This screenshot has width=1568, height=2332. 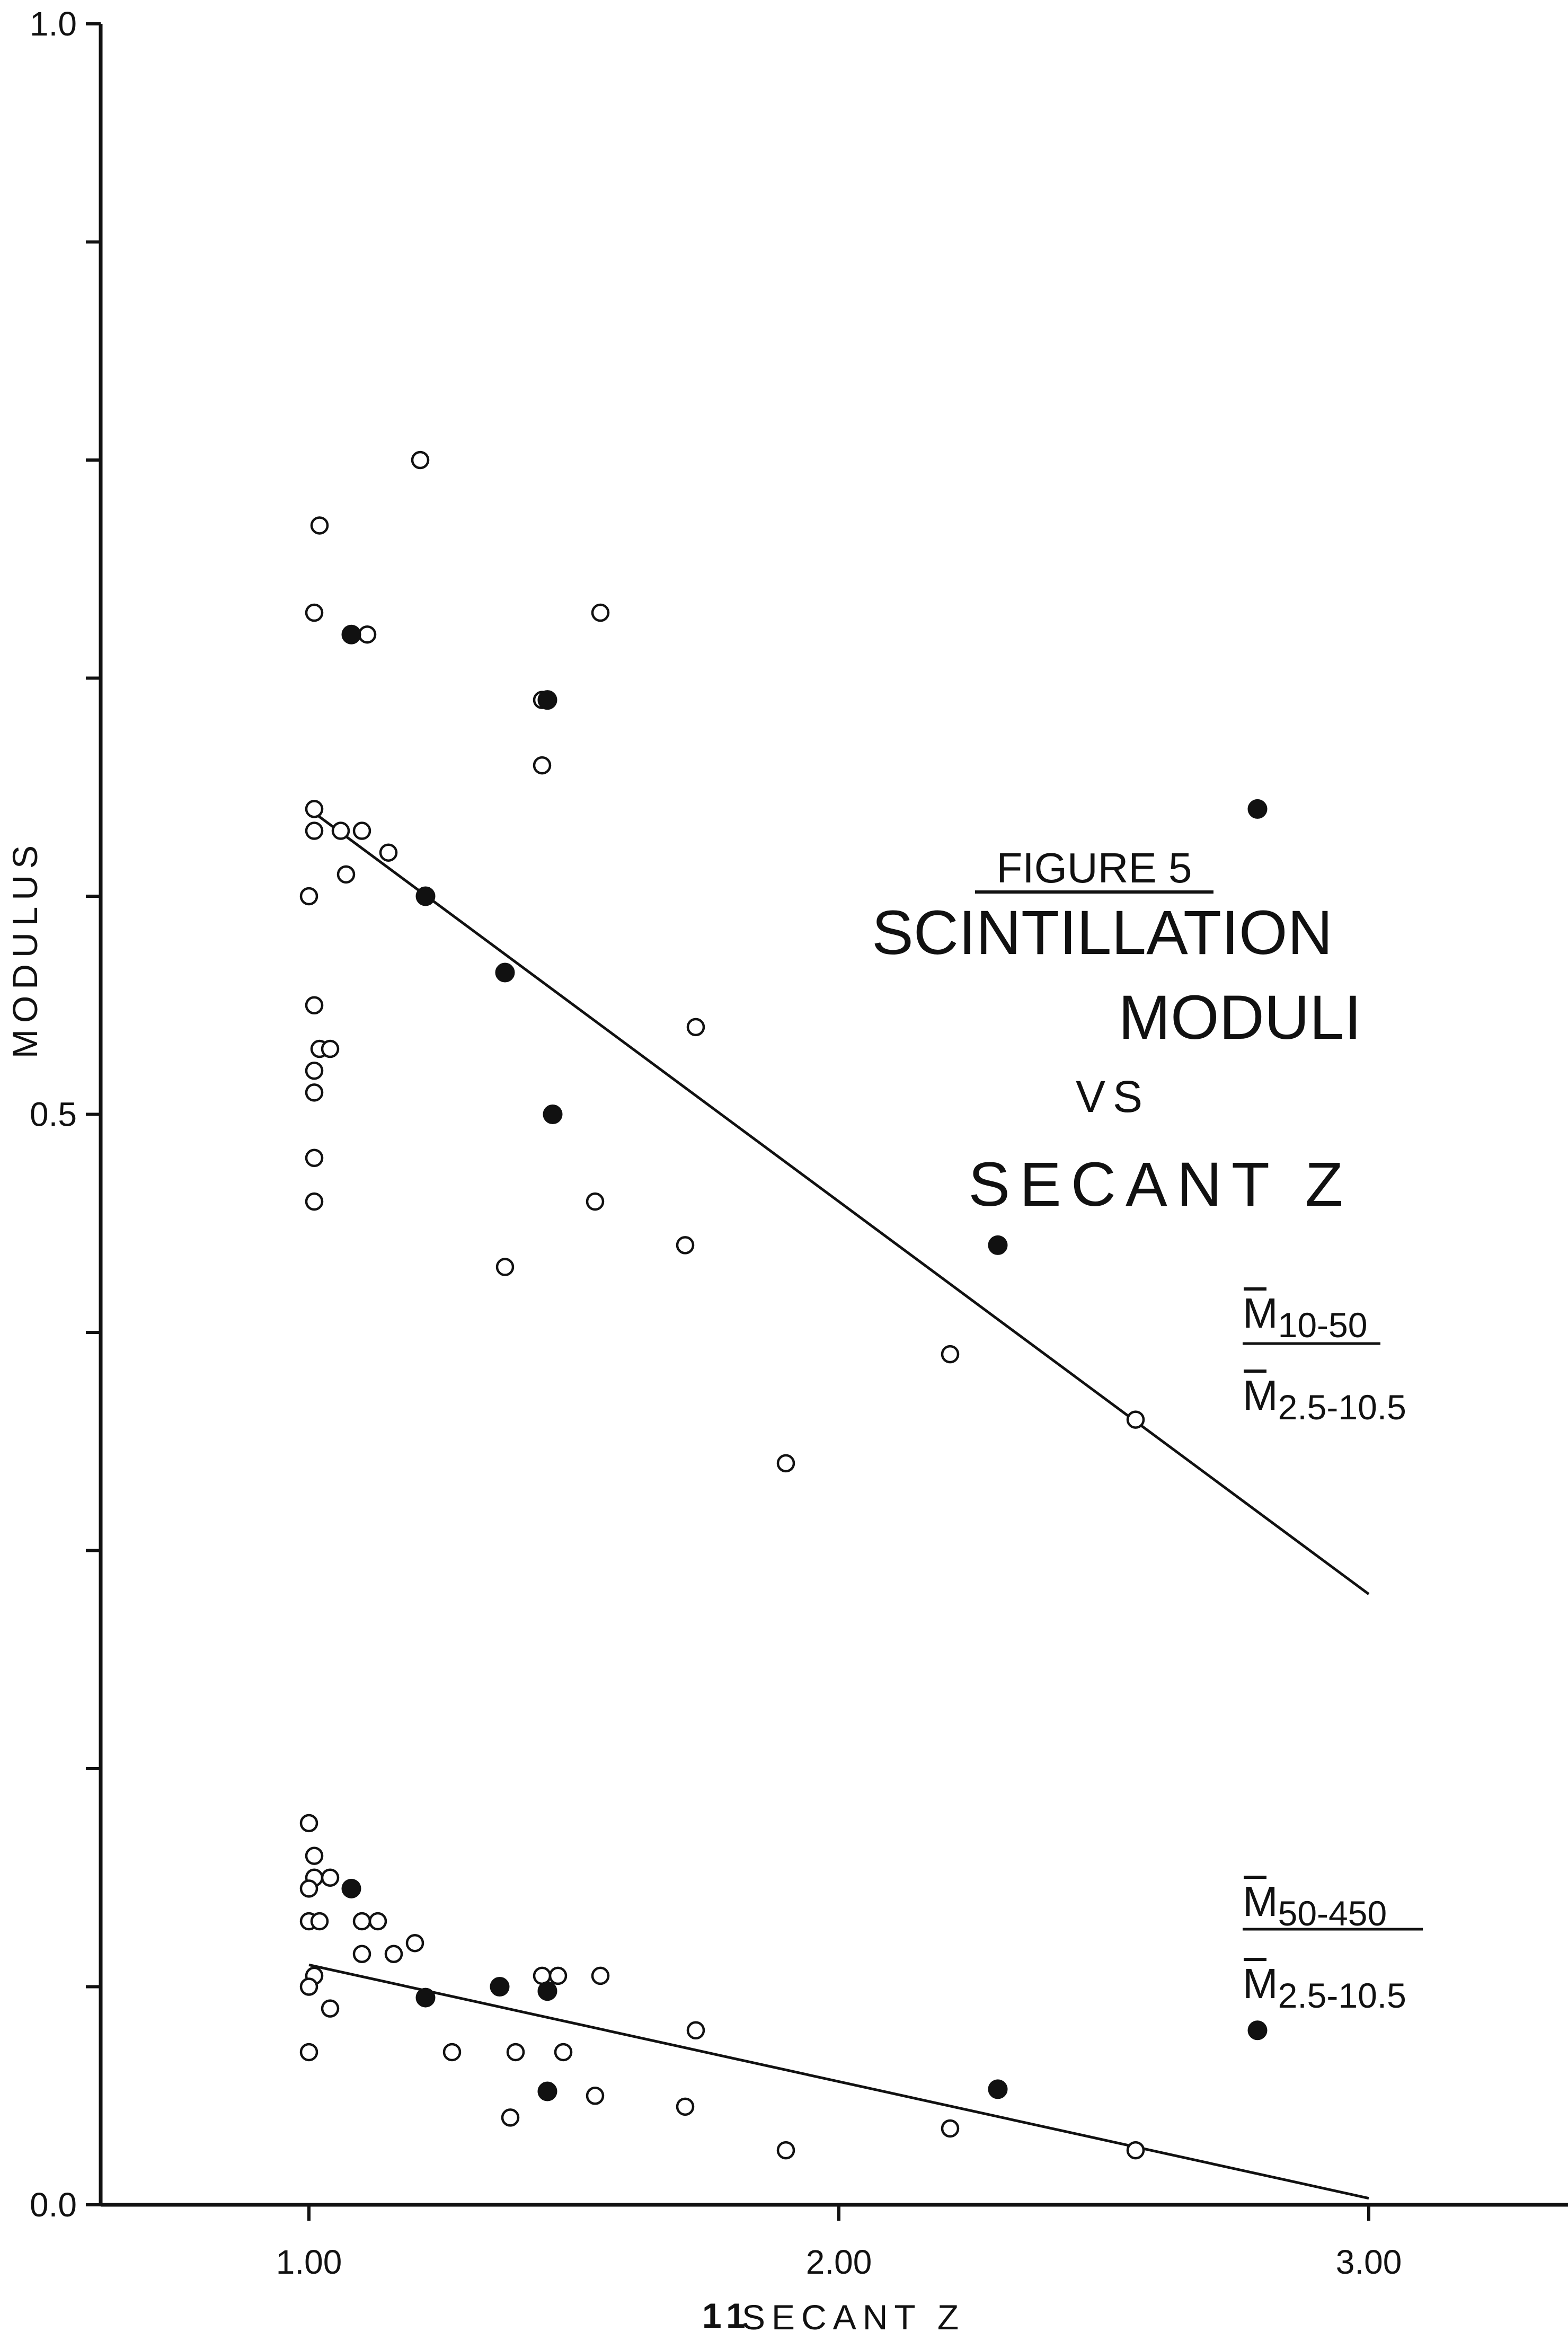 What do you see at coordinates (1323, 1325) in the screenshot?
I see `upper-num-sub: 10-50` at bounding box center [1323, 1325].